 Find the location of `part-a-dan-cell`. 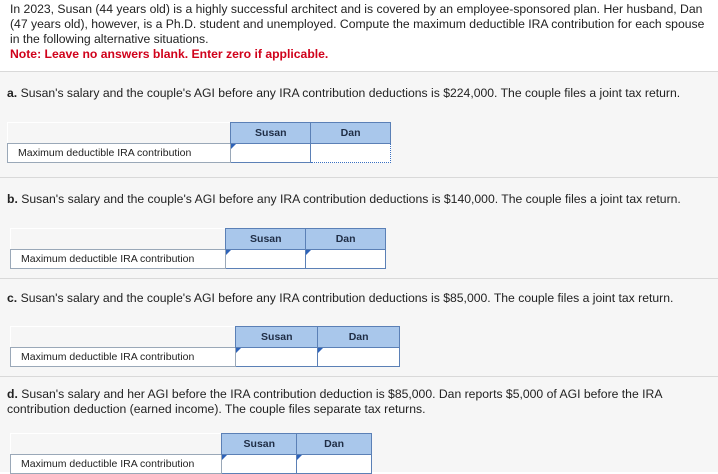

part-a-dan-cell is located at coordinates (350, 153).